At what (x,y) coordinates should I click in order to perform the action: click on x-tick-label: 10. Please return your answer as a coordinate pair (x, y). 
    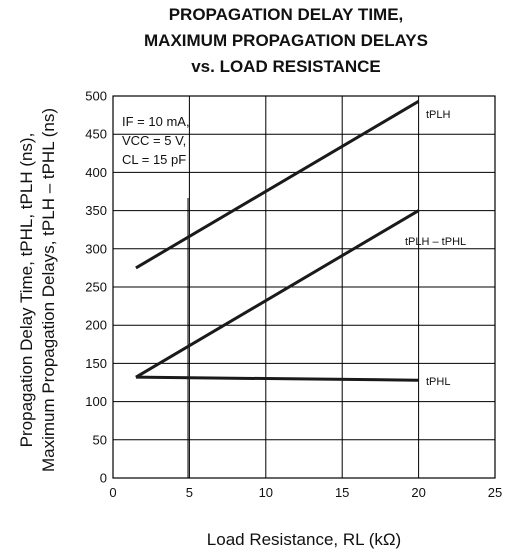
    Looking at the image, I should click on (266, 492).